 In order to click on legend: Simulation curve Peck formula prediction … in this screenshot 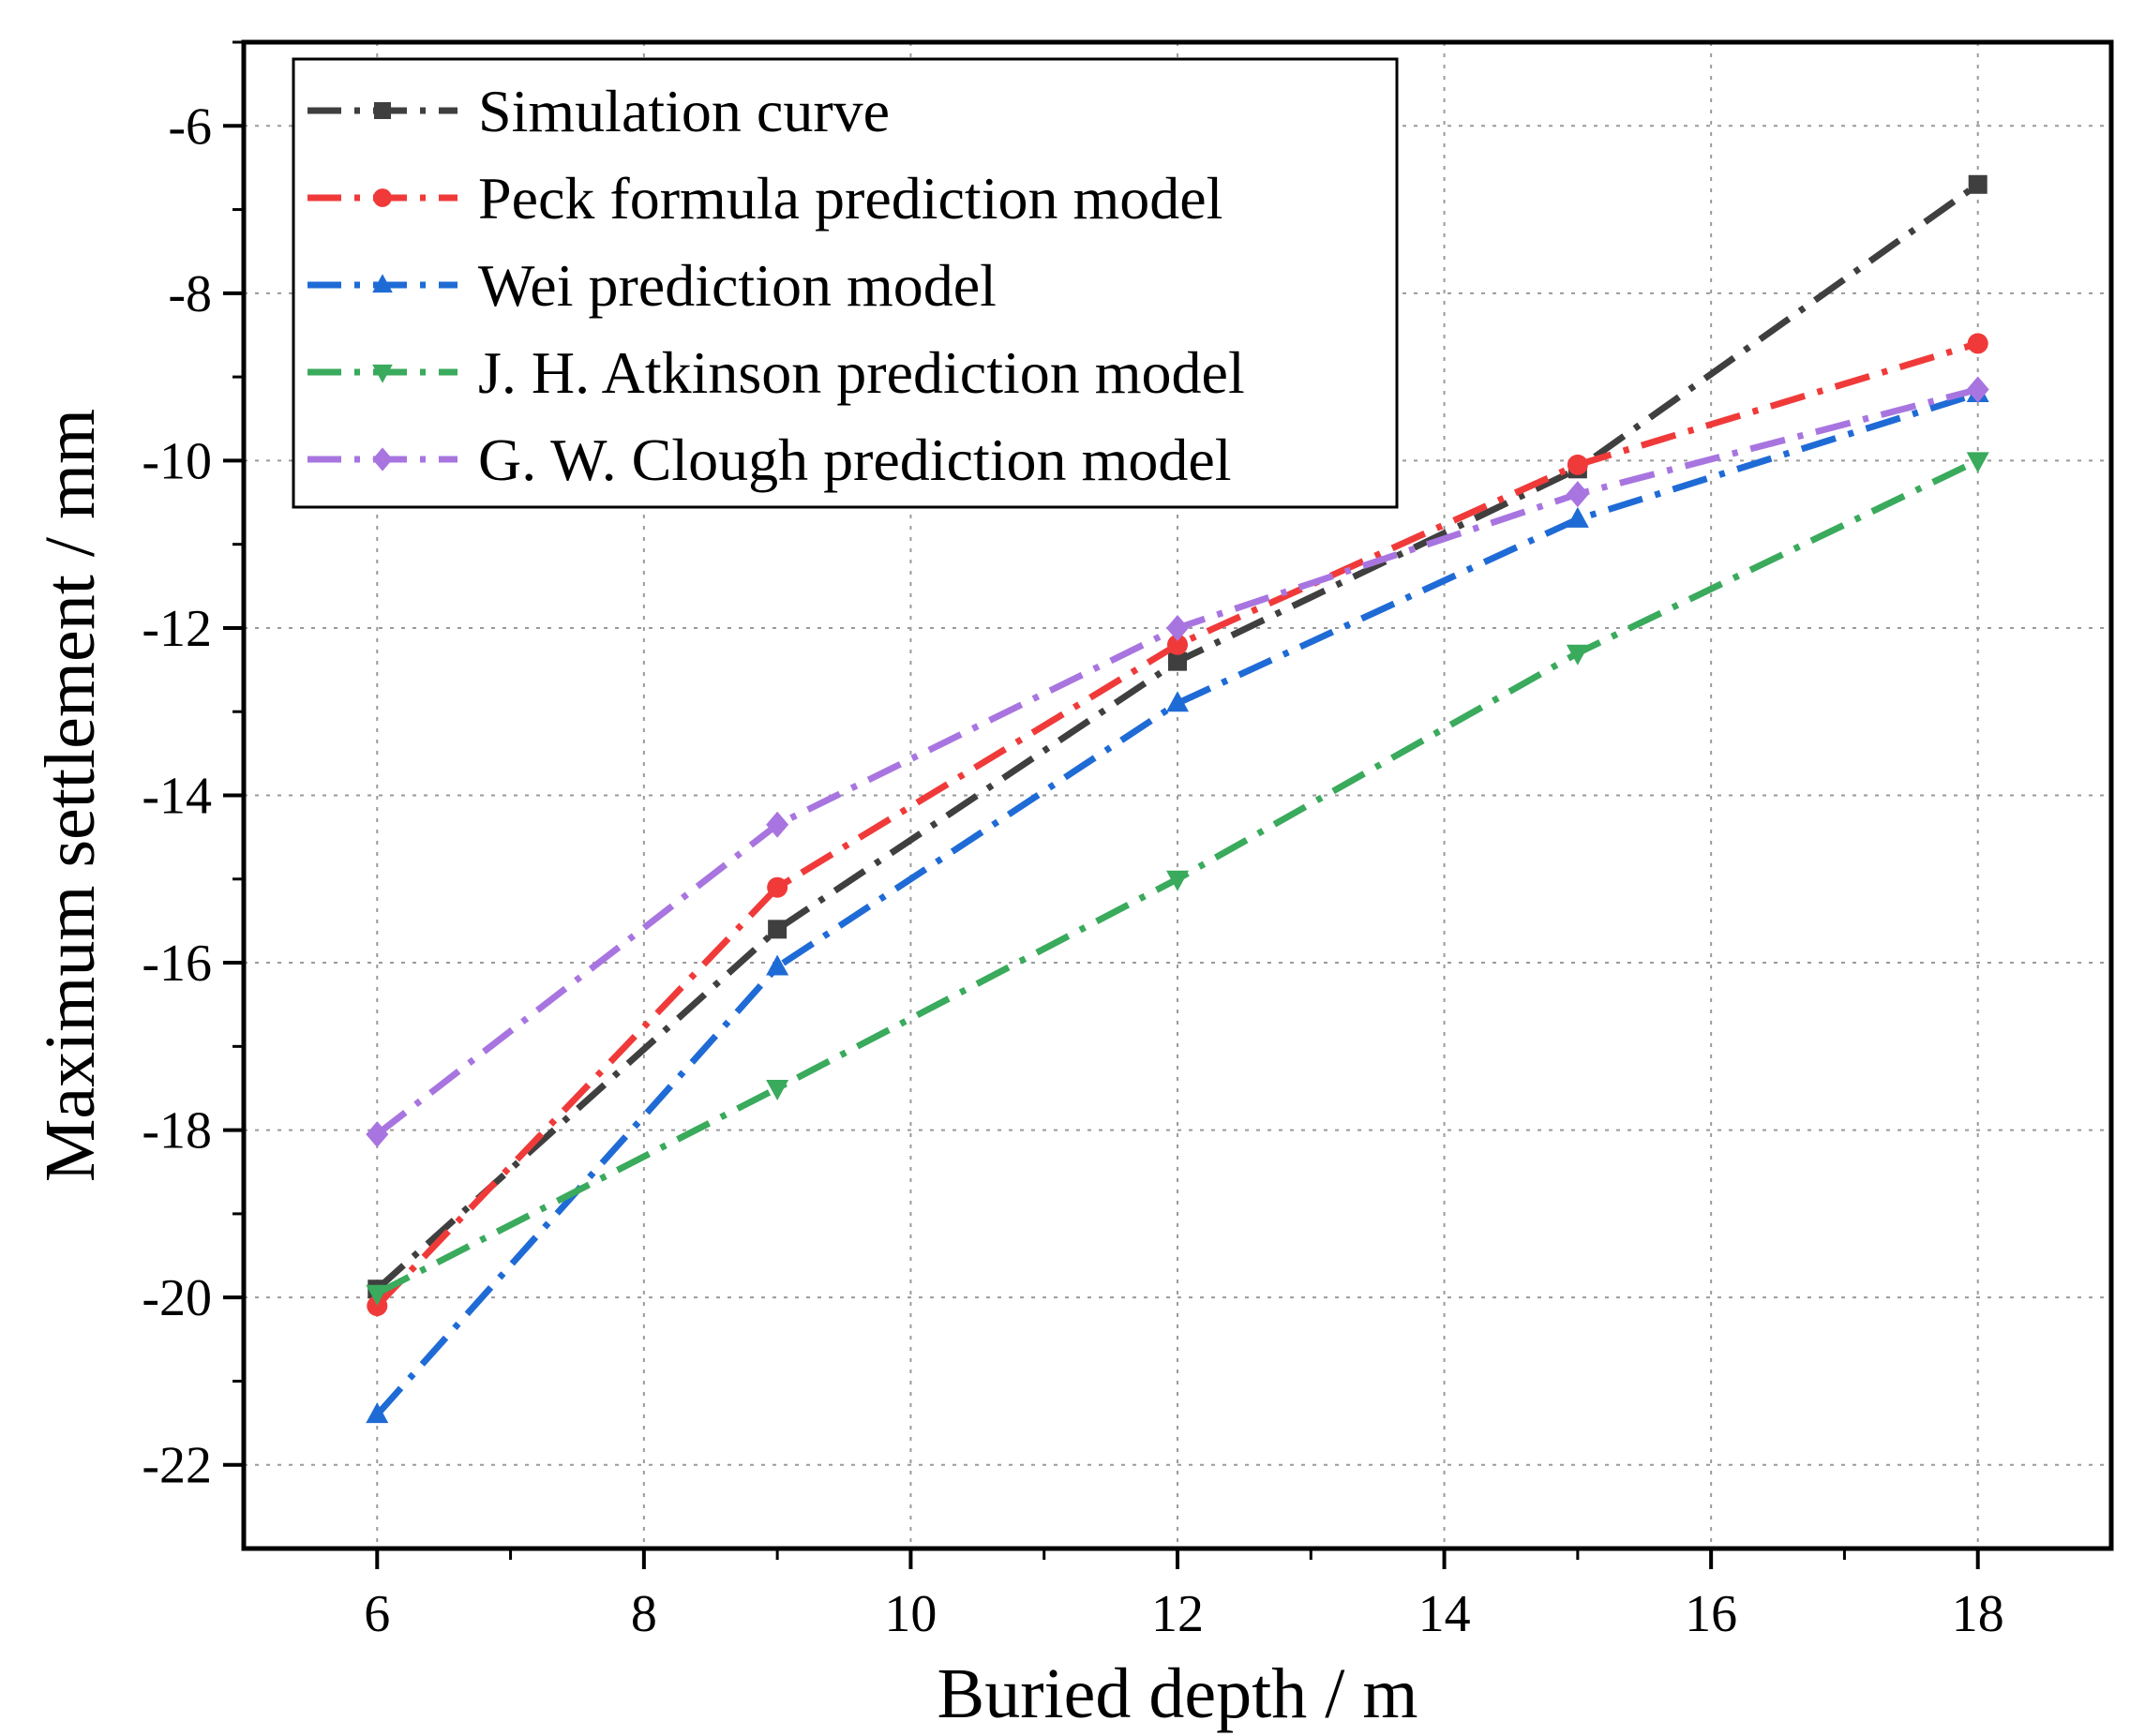, I will do `click(845, 283)`.